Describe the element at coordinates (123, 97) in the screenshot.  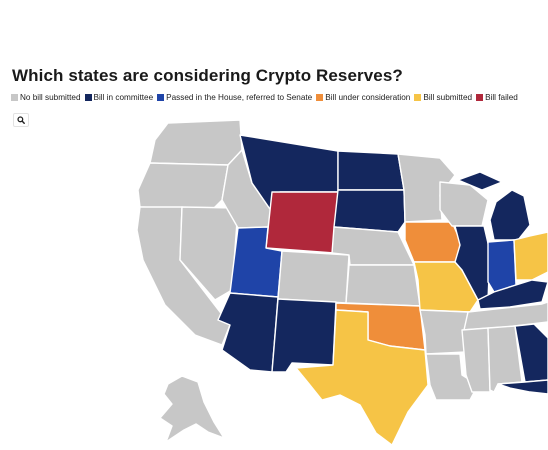
I see `legend-label: Bill in committee` at that location.